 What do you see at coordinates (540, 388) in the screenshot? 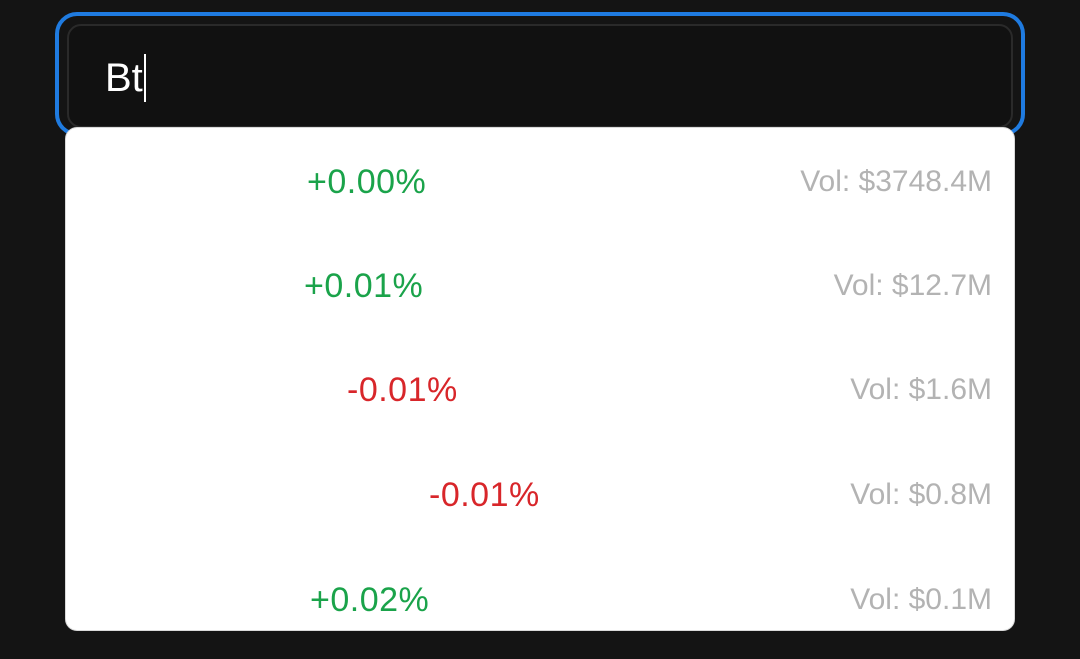
I see `suggestion-item: -0.01% Vol: $1.6M` at bounding box center [540, 388].